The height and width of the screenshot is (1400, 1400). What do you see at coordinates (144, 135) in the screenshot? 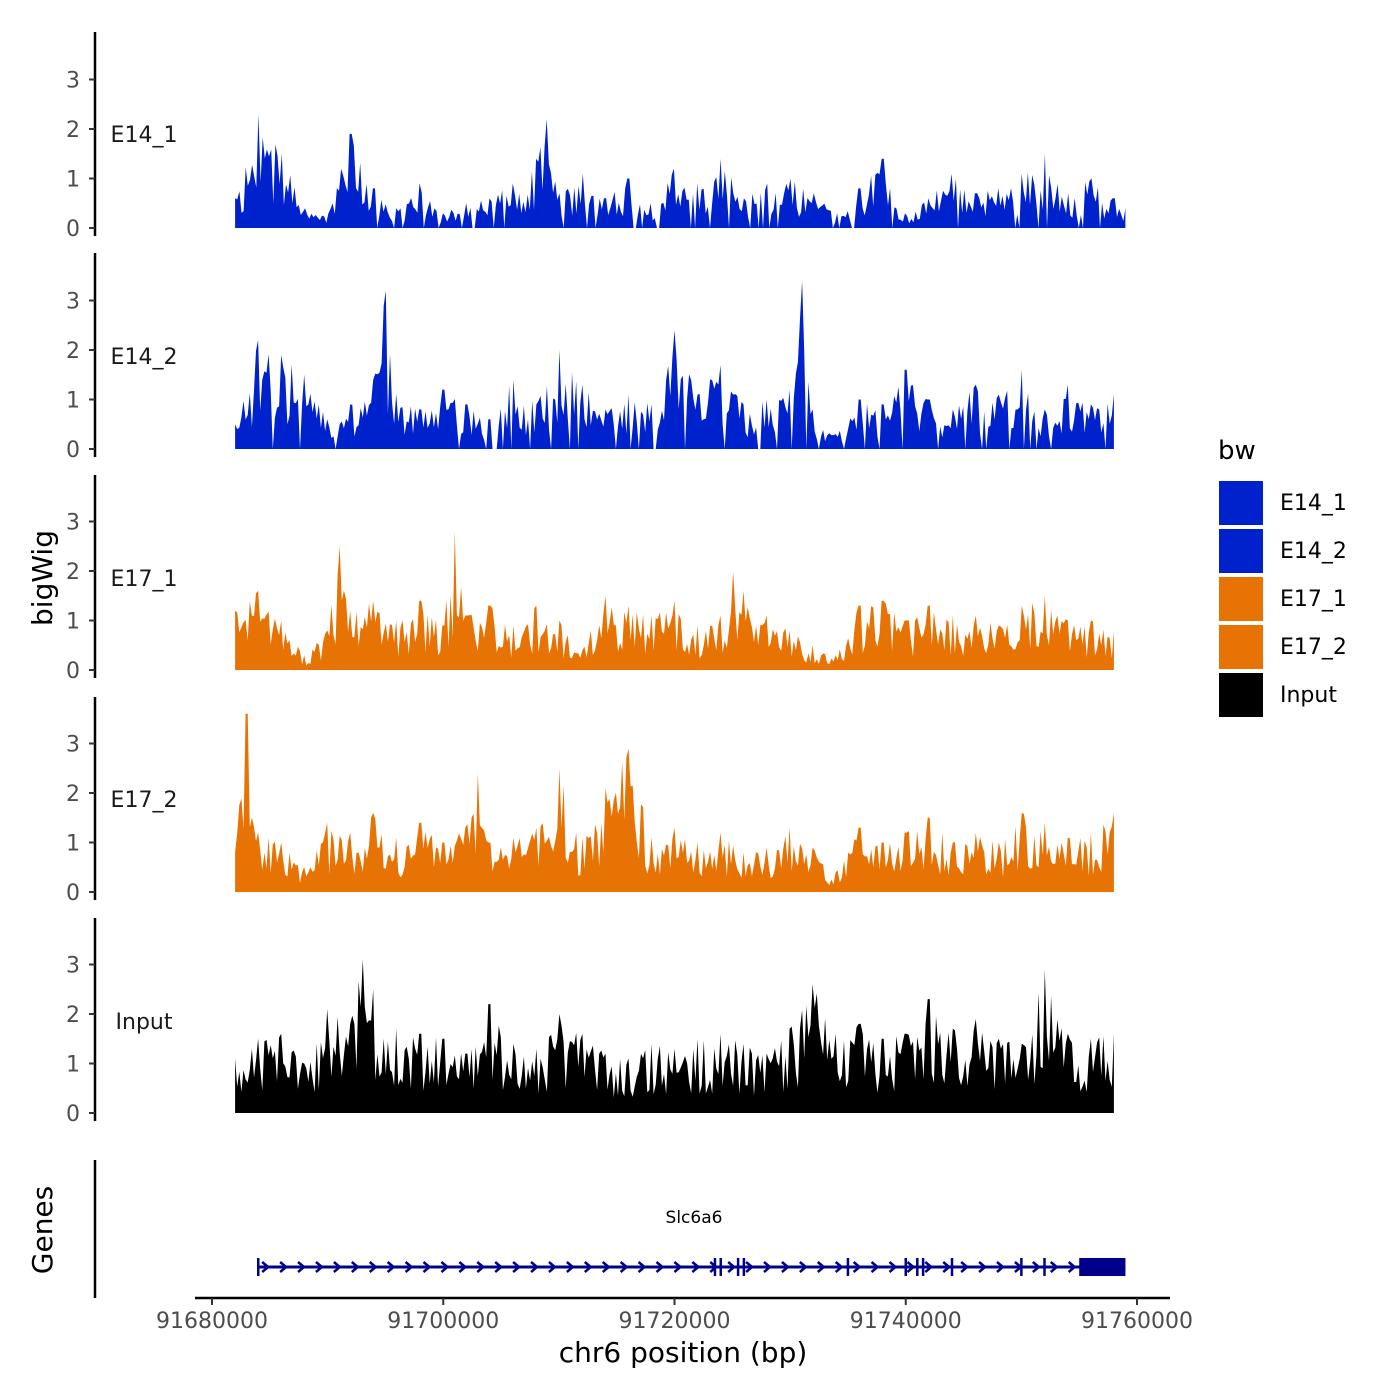
I see `track-label: E14_1` at bounding box center [144, 135].